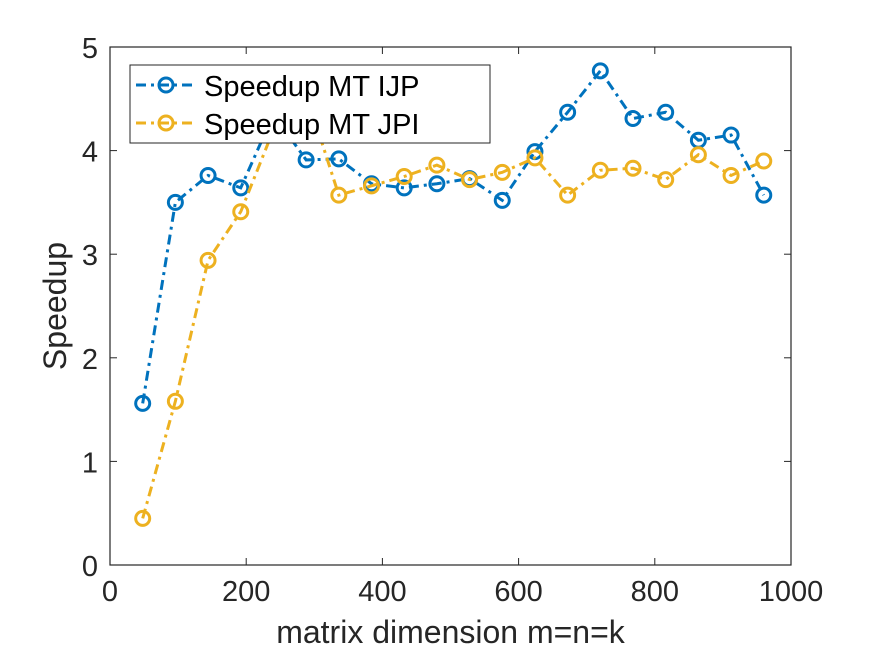  What do you see at coordinates (518, 592) in the screenshot?
I see `x-tick-label-3: 600` at bounding box center [518, 592].